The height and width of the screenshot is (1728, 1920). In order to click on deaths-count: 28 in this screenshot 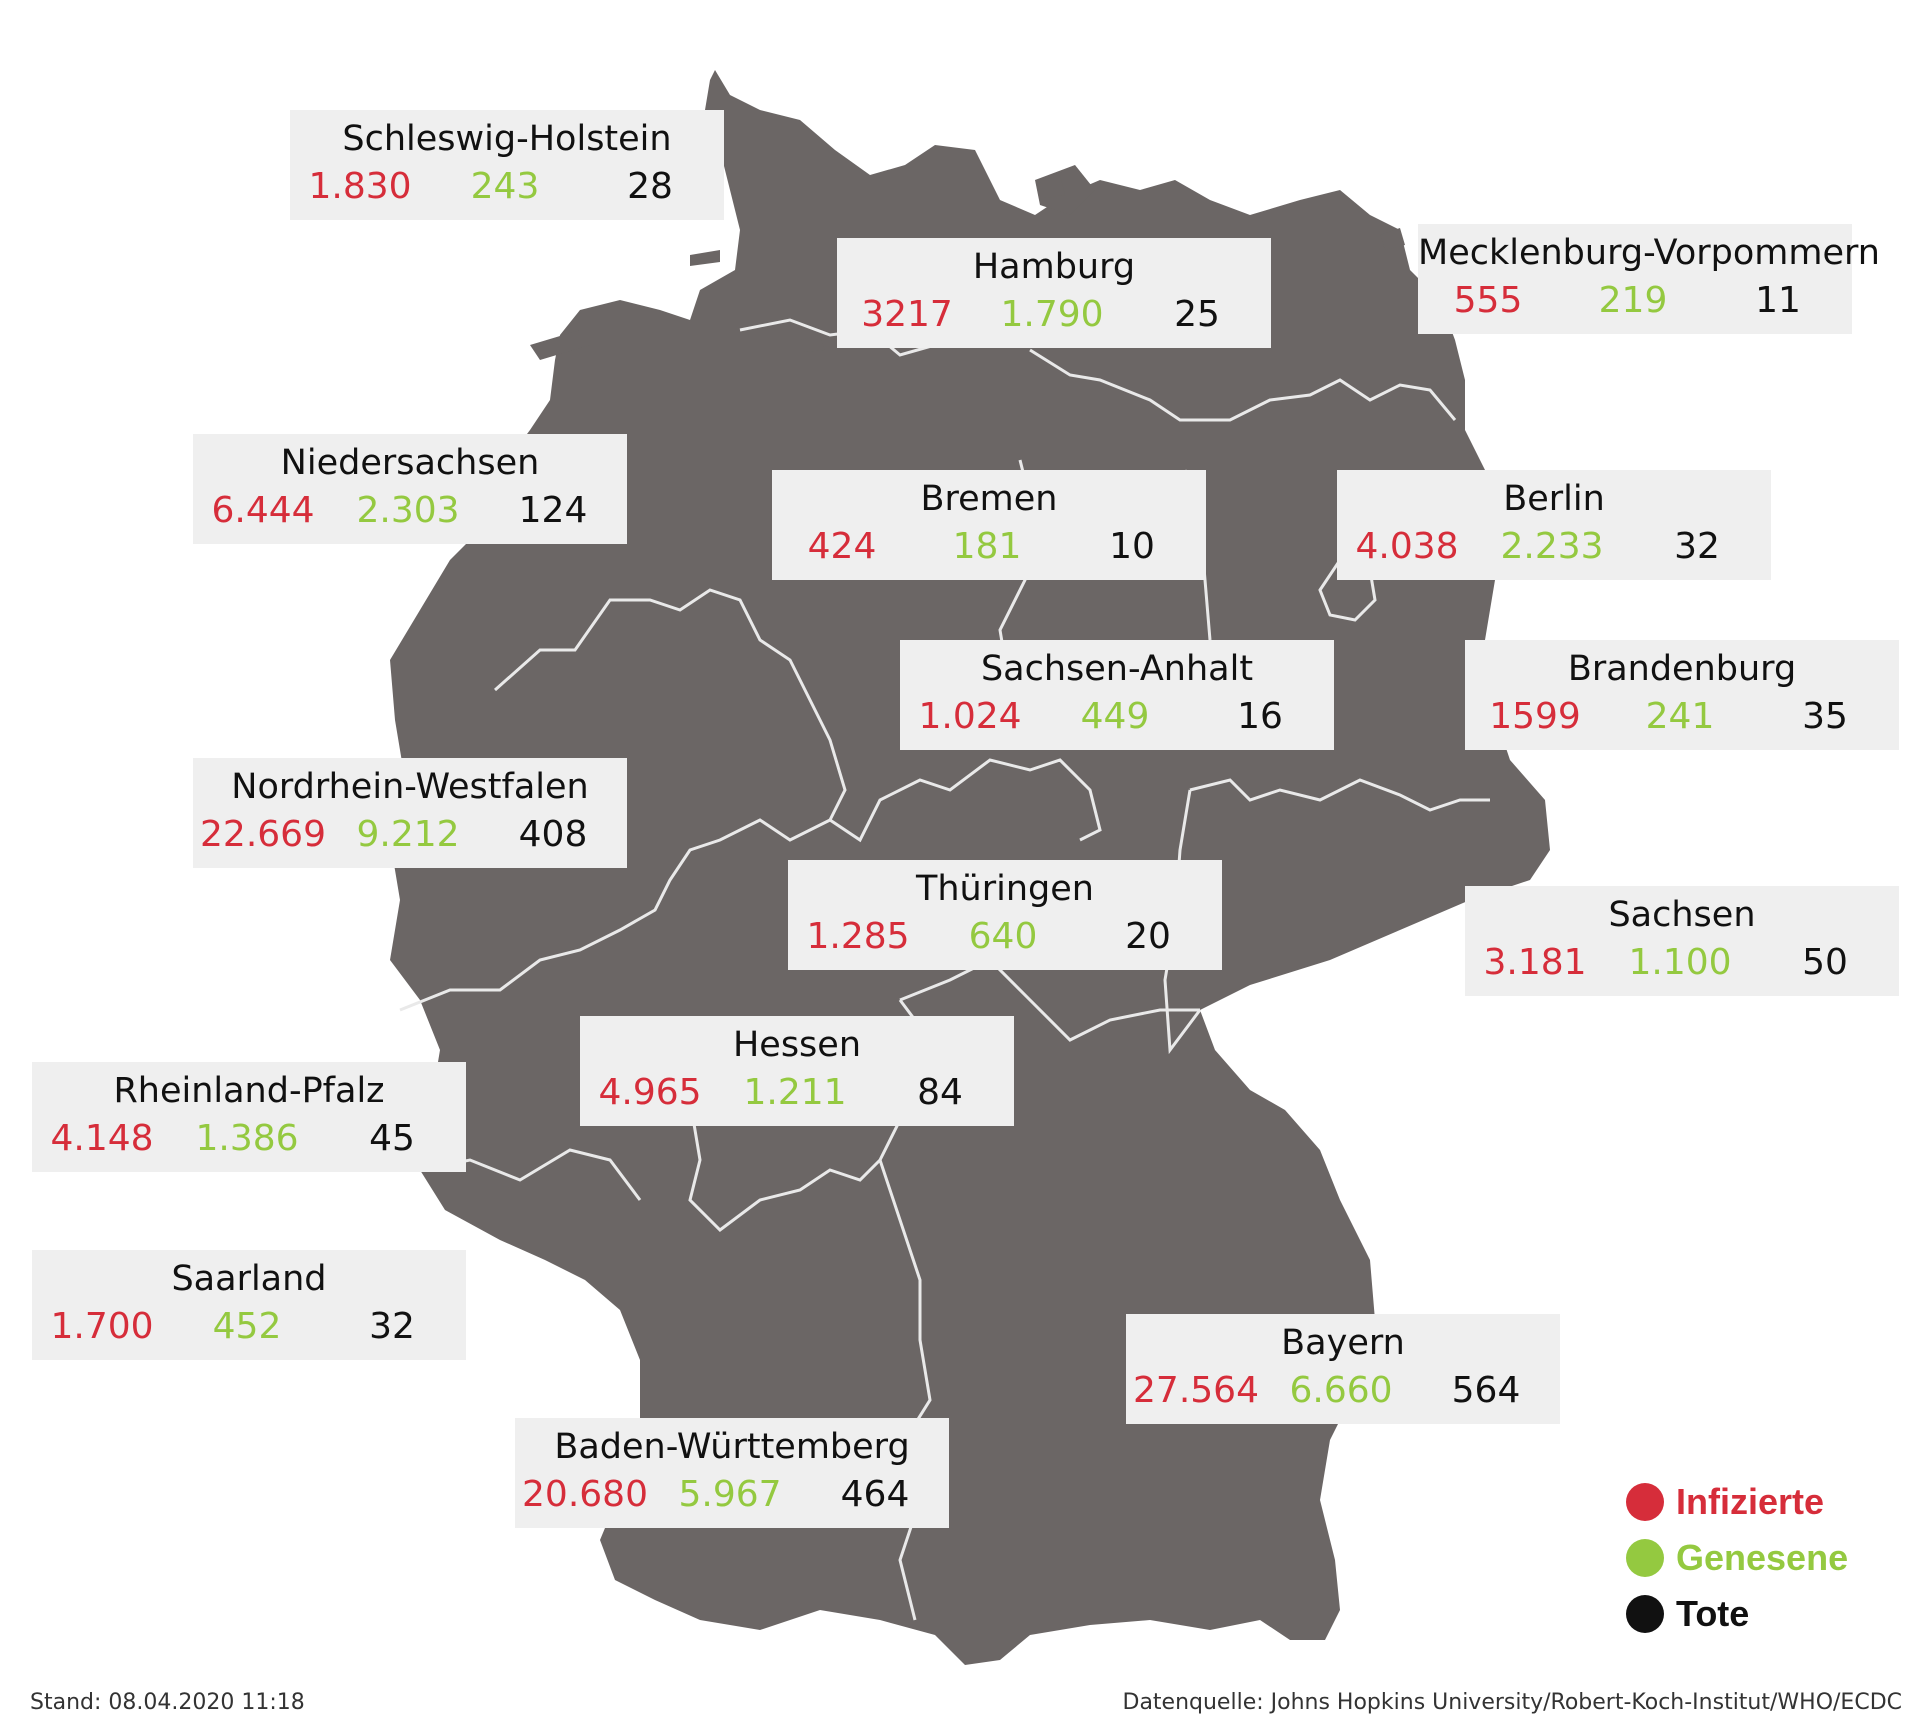, I will do `click(650, 186)`.